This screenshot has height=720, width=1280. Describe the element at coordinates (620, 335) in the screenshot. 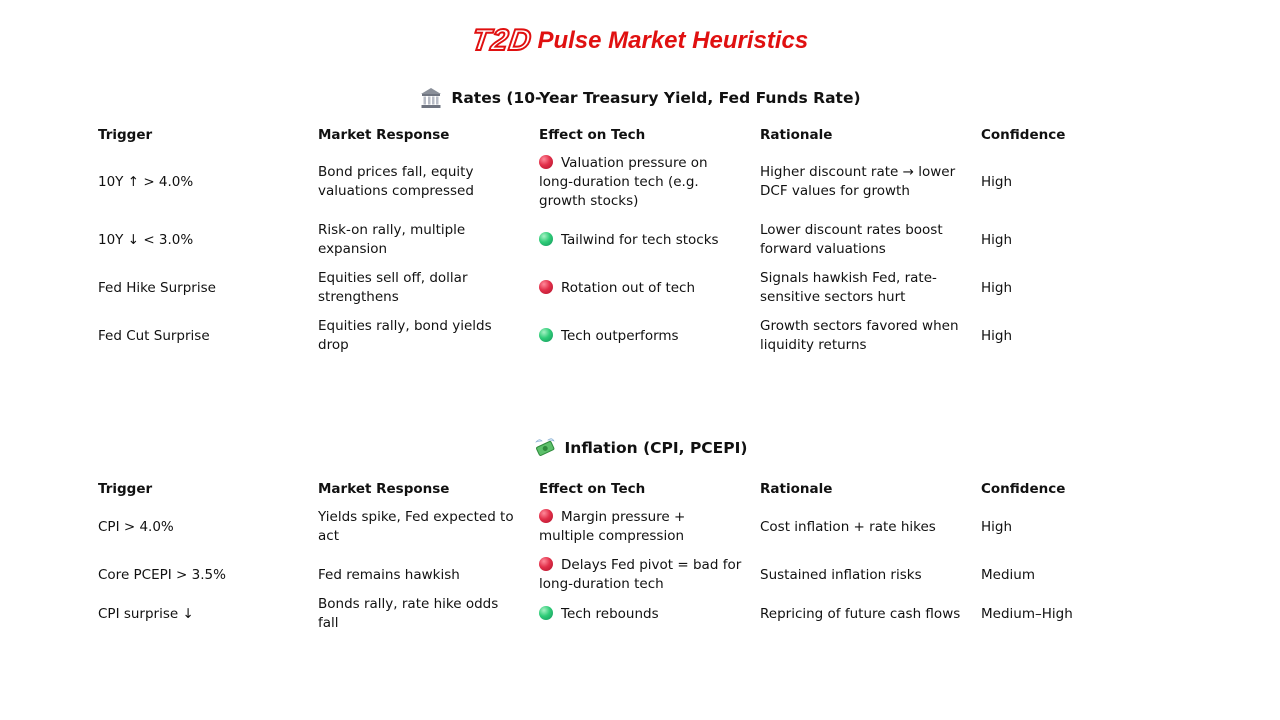

I see `effect-text: Tech outperforms` at that location.